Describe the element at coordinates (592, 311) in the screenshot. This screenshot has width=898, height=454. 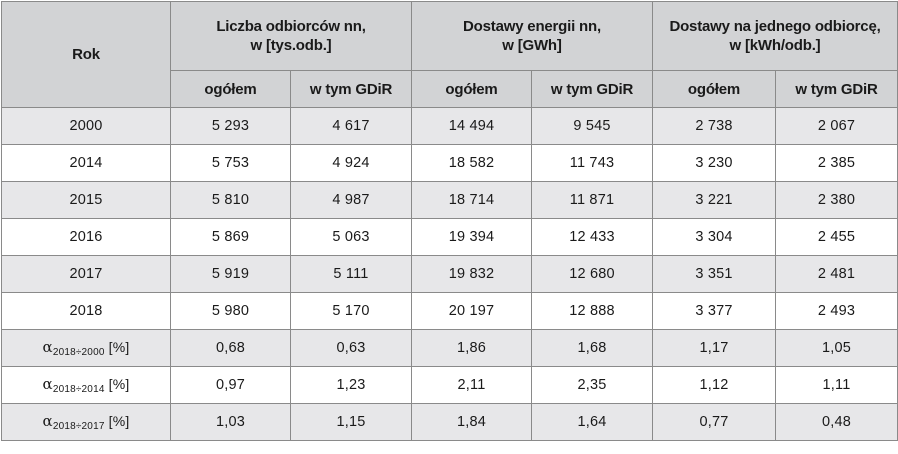
I see `value-cell: 12 888` at that location.